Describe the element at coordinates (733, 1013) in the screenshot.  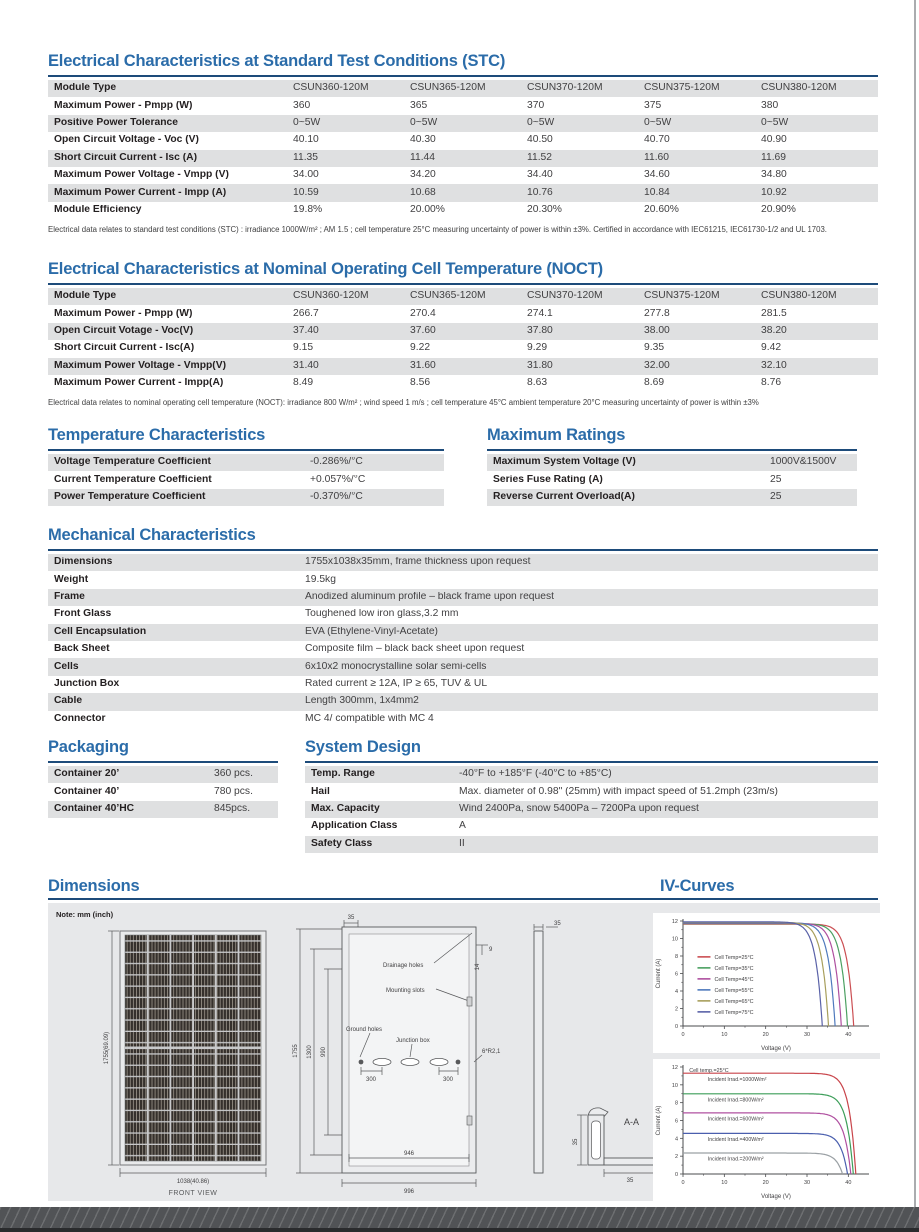
I see `legend-entry: Cell Temp=75°C` at that location.